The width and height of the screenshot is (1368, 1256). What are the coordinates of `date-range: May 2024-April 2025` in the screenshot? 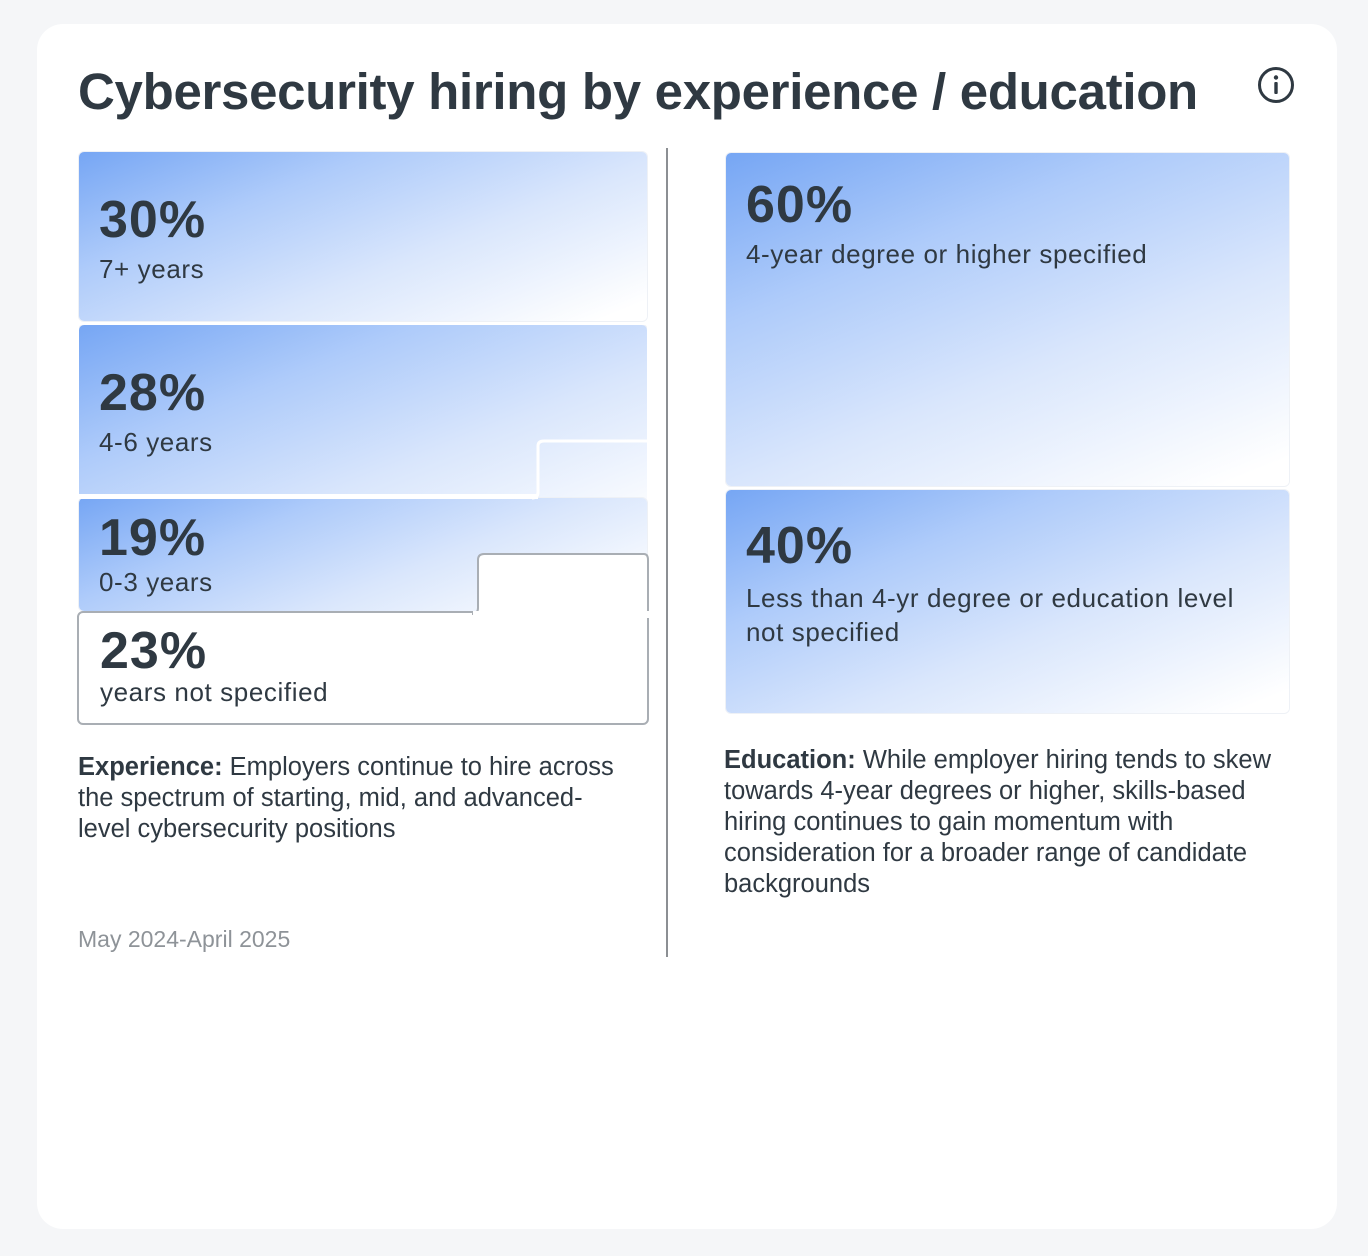 It's located at (184, 939).